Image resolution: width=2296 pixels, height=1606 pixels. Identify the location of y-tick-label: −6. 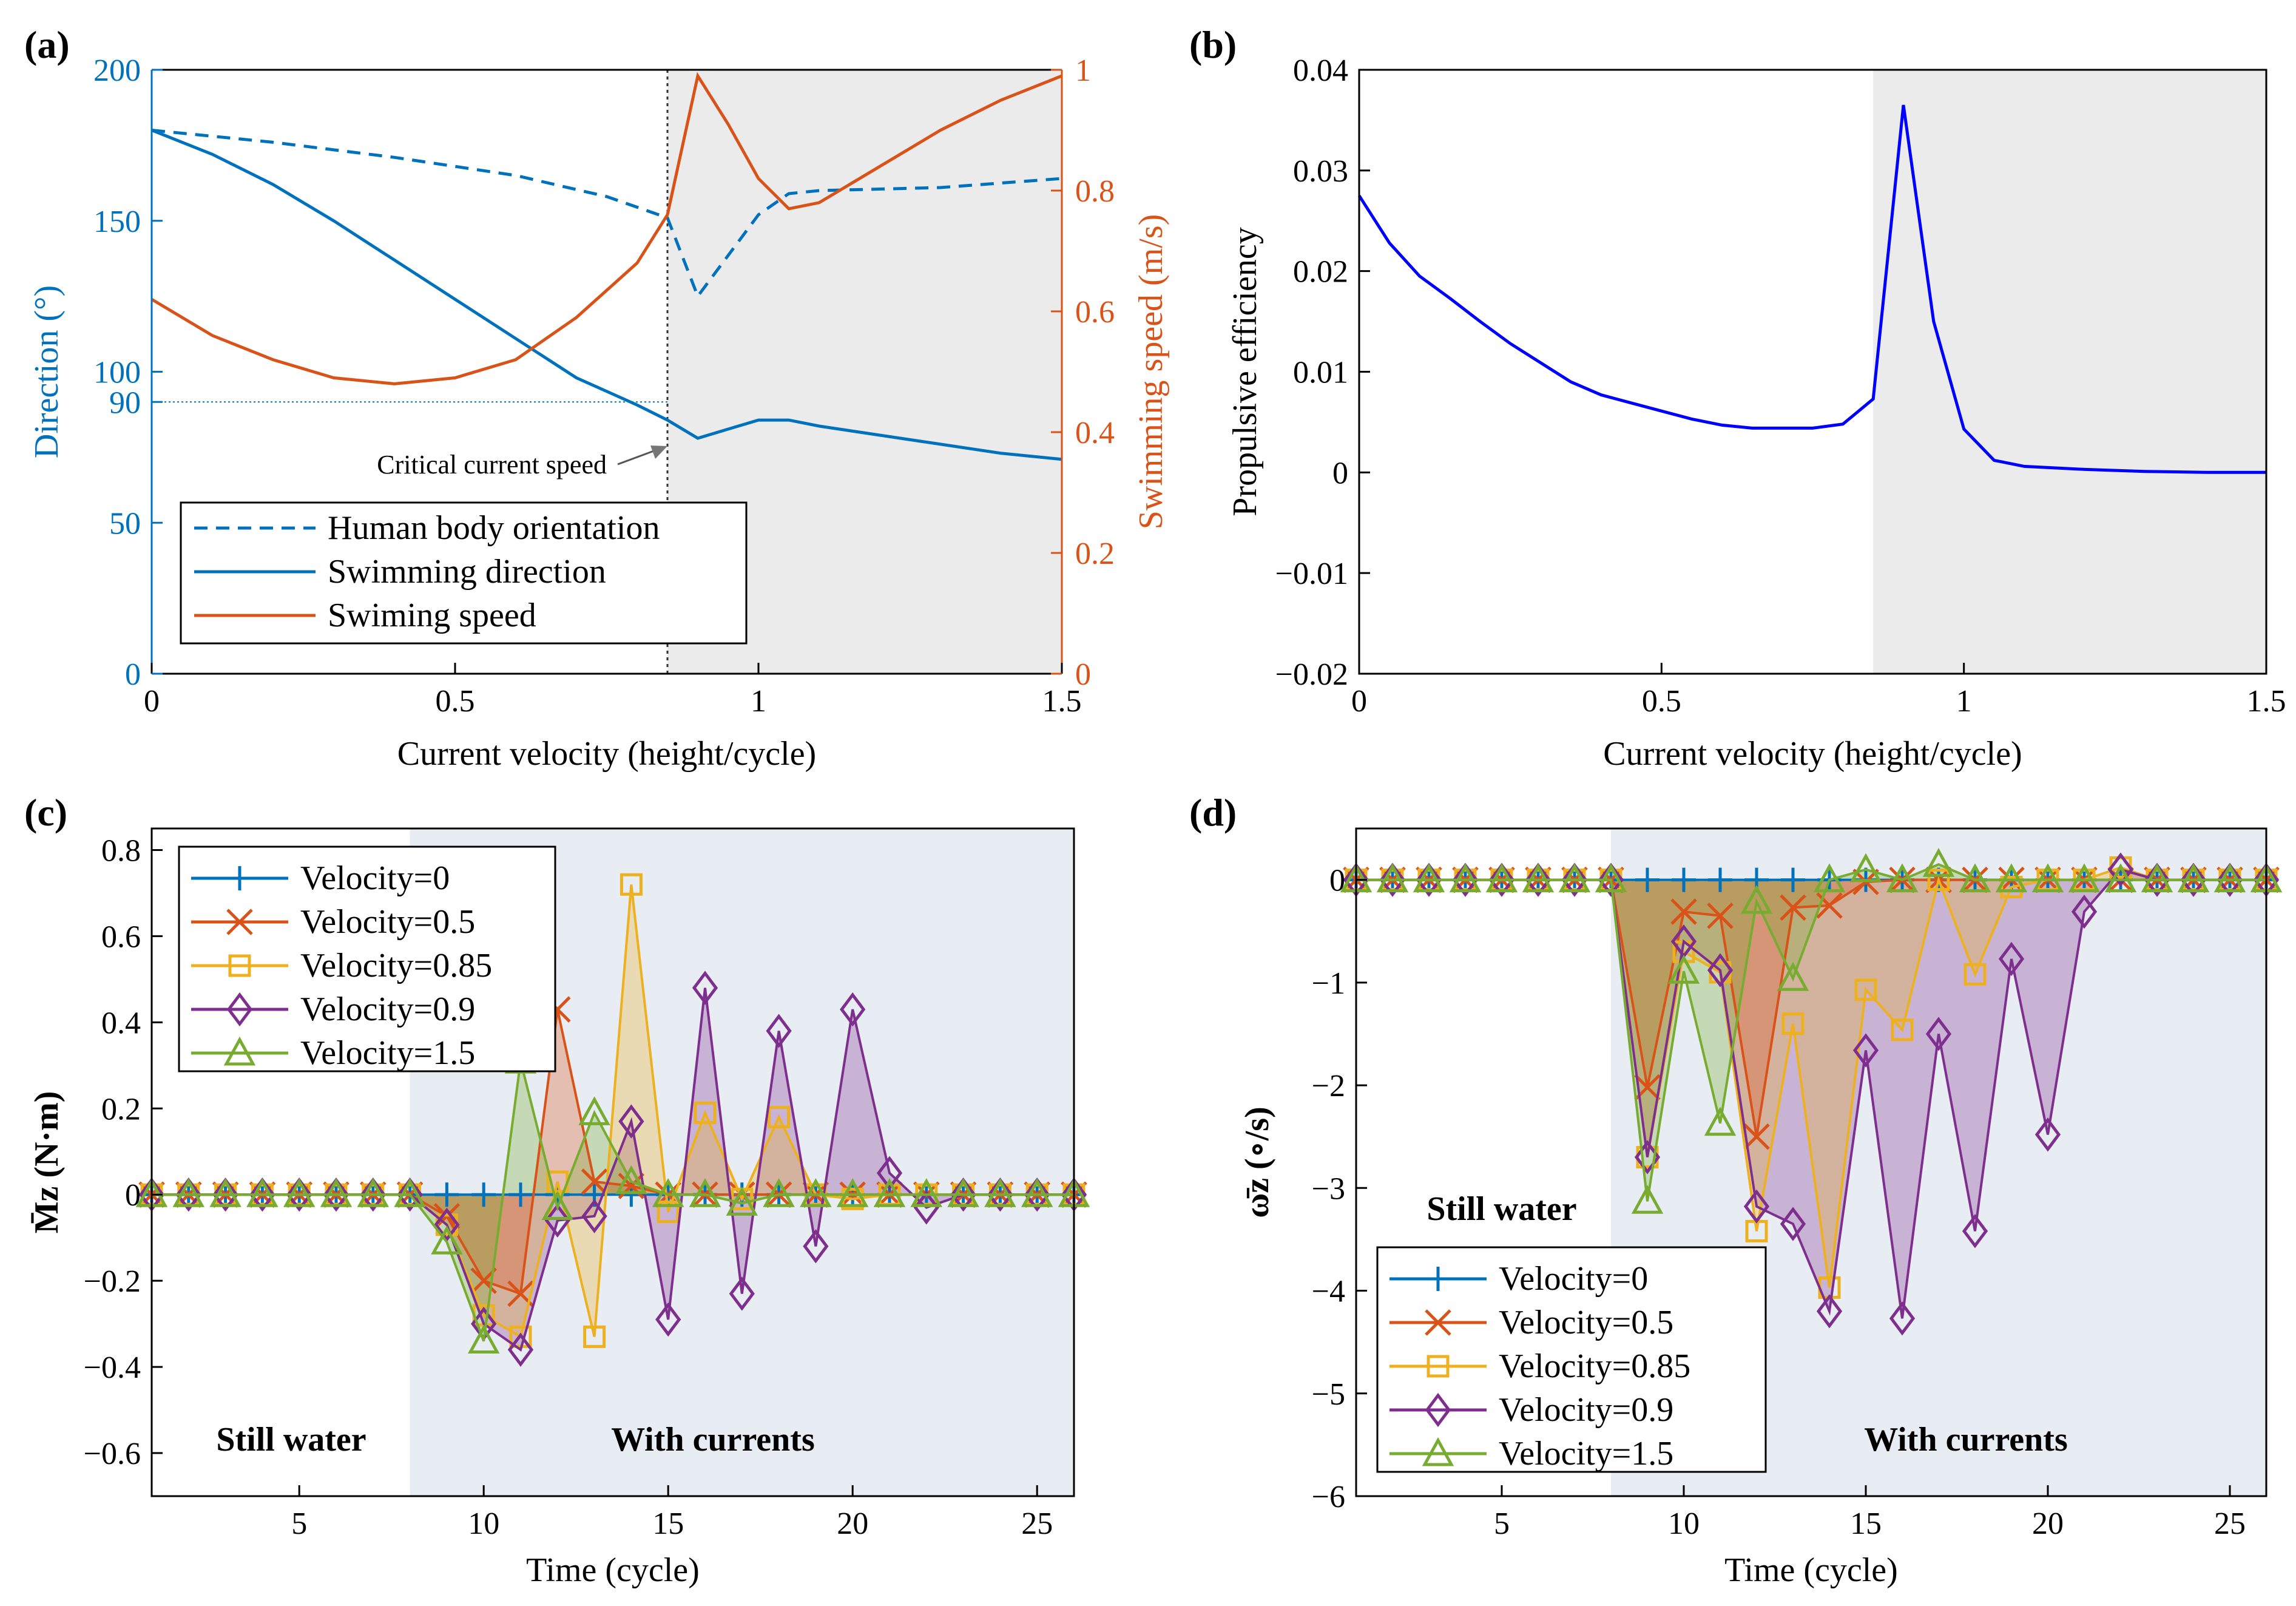
(1328, 1497).